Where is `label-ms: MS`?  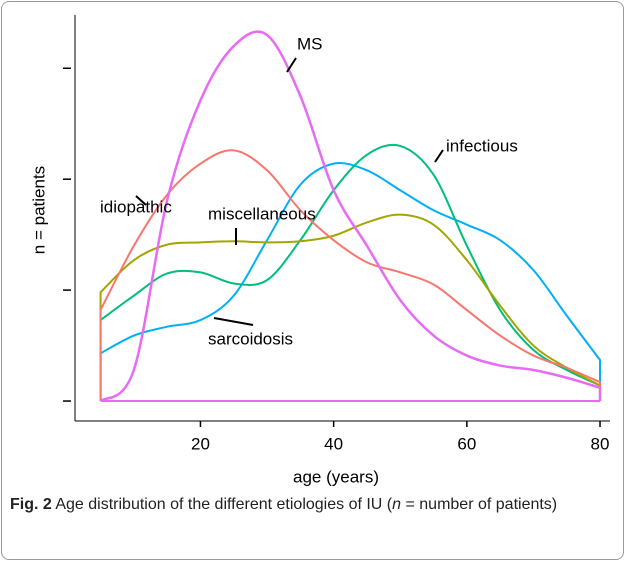
label-ms: MS is located at coordinates (310, 43).